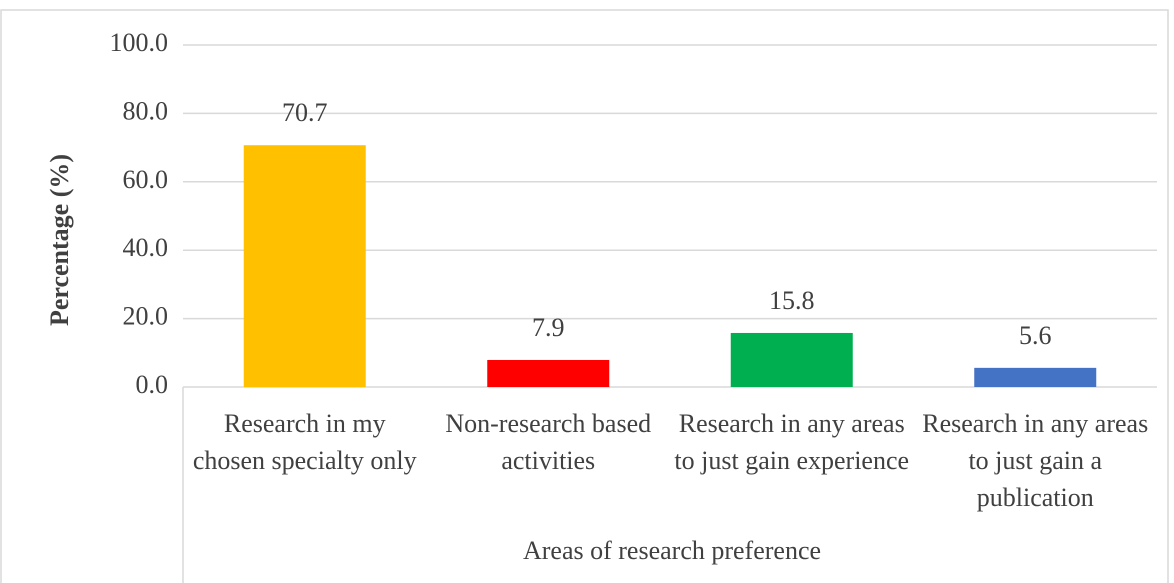  I want to click on y-tick-label: 40.0, so click(146, 247).